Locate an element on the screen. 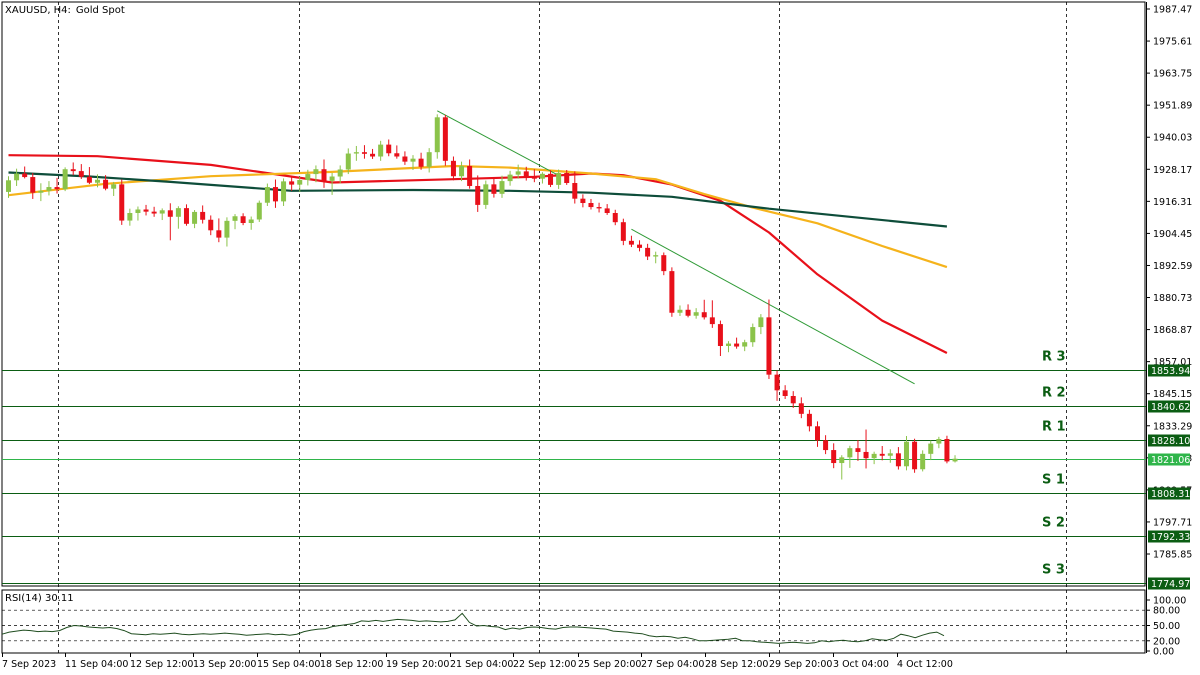 Image resolution: width=1200 pixels, height=675 pixels. timeframe: H4: is located at coordinates (62, 10).